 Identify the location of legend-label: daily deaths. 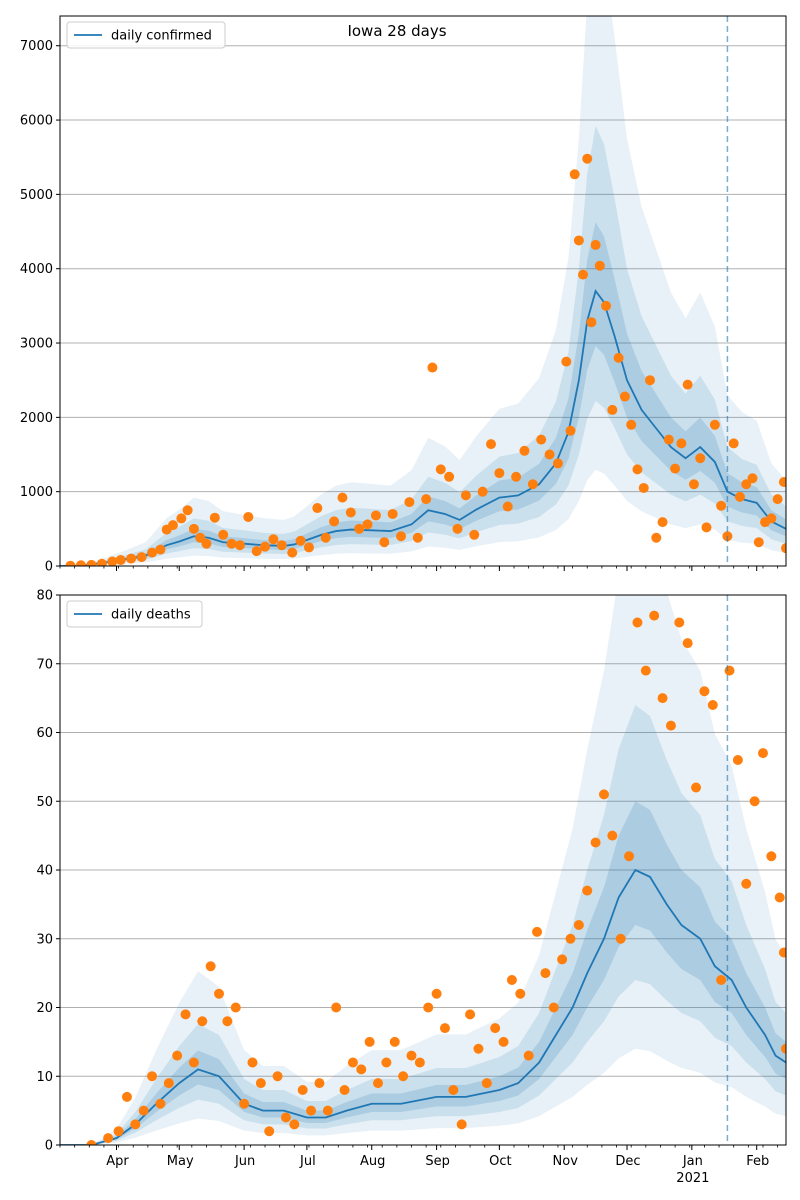
(151, 615).